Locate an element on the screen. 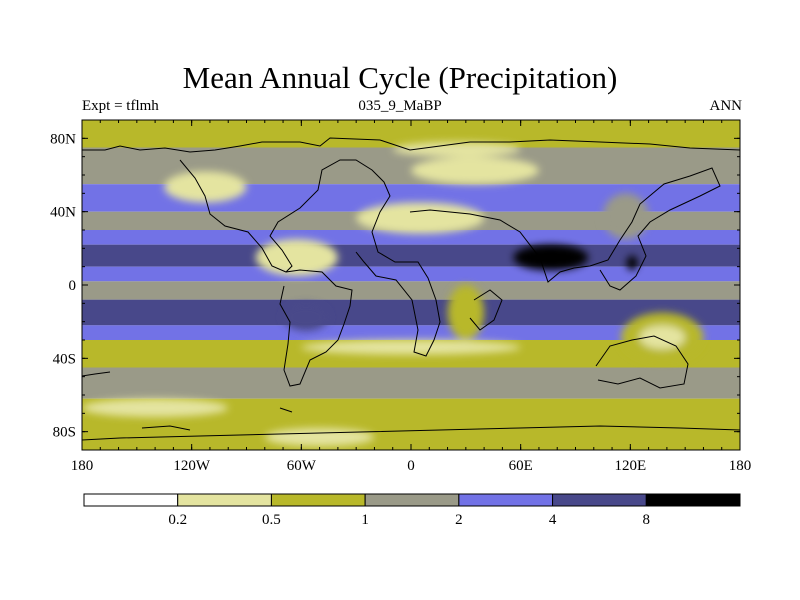  colorbar-label: 2 is located at coordinates (459, 520).